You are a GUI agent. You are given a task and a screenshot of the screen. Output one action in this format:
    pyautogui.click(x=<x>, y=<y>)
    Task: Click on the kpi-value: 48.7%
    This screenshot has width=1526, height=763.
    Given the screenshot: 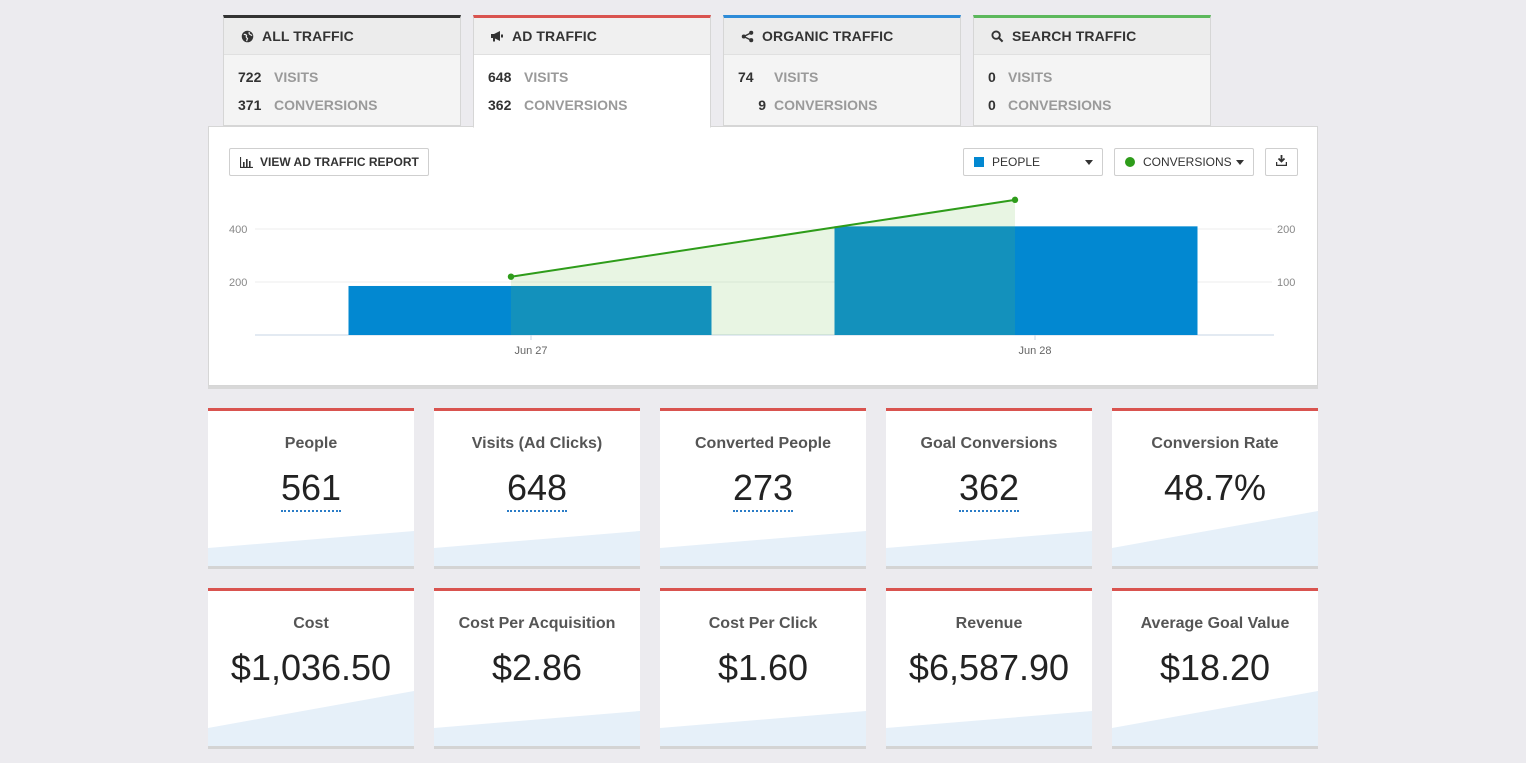 What is the action you would take?
    pyautogui.click(x=1215, y=488)
    